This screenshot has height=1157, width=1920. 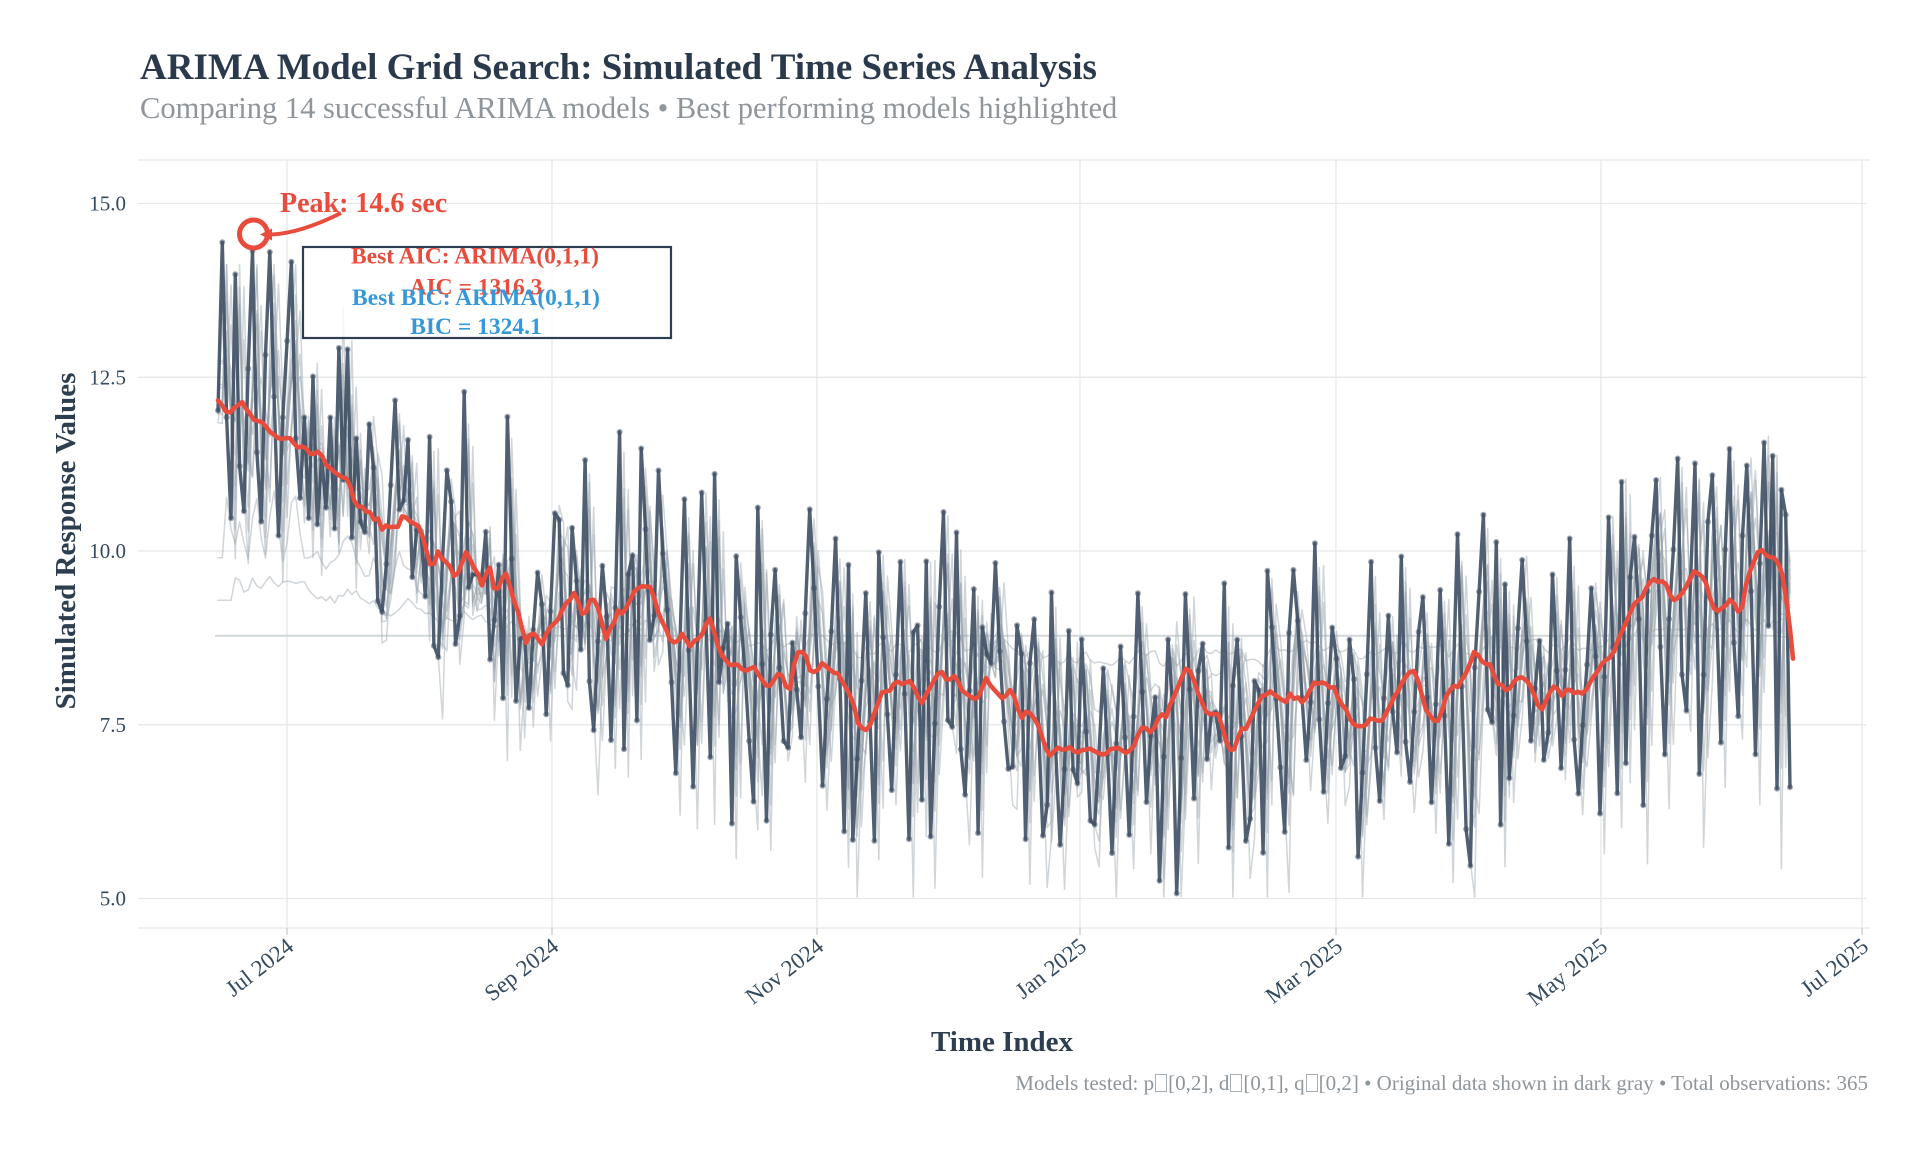 What do you see at coordinates (66, 541) in the screenshot?
I see `svg-text: Simulated Response Values` at bounding box center [66, 541].